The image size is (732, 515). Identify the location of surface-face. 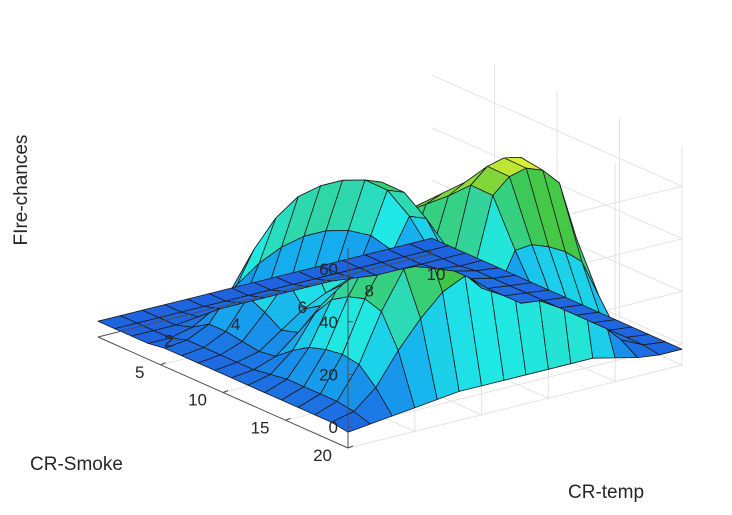
(429, 244).